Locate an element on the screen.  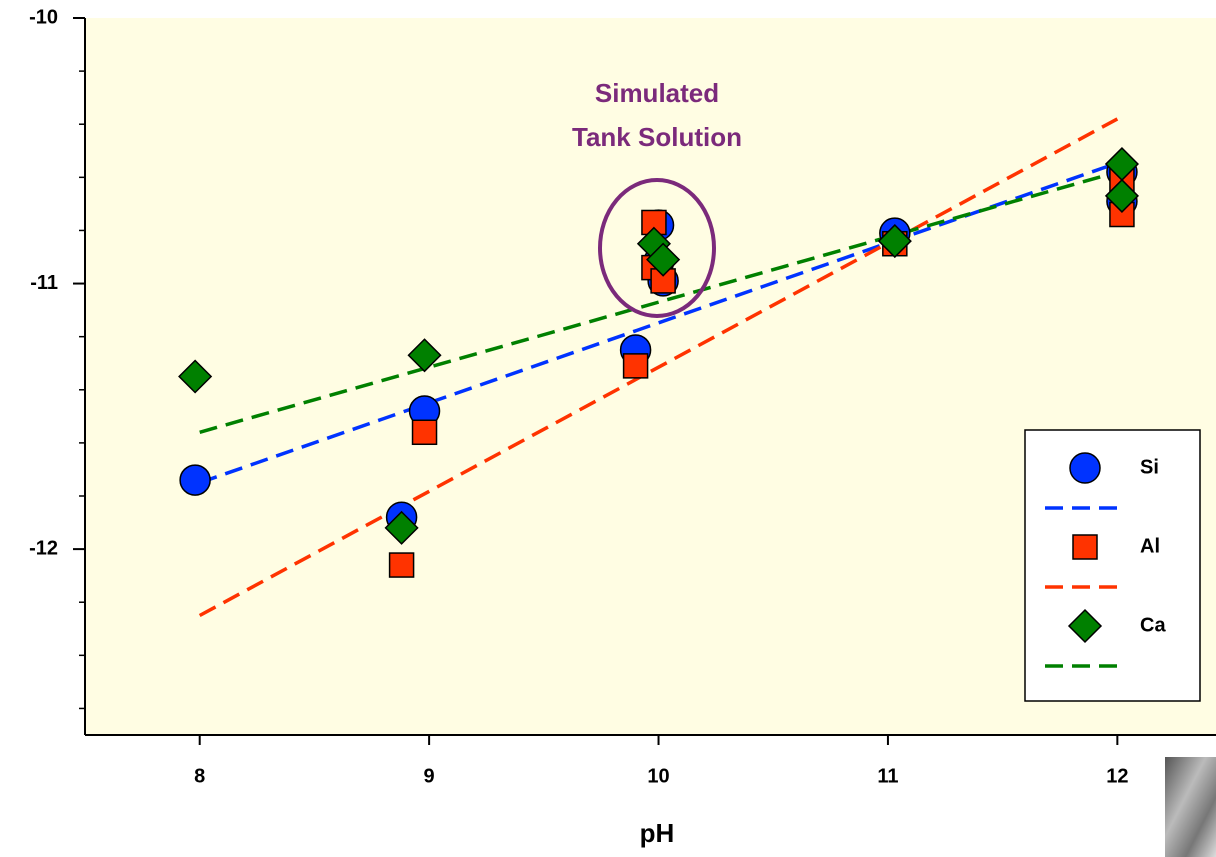
x-tick-label: 11 is located at coordinates (887, 776).